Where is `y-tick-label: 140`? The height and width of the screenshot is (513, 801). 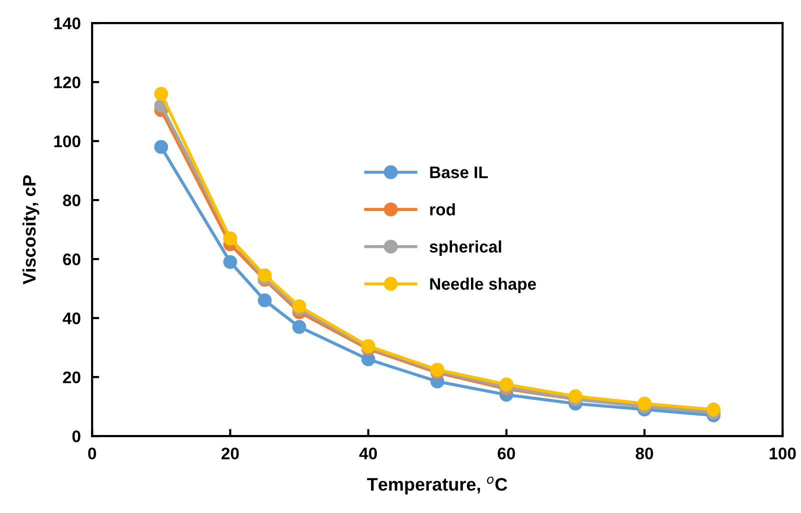 y-tick-label: 140 is located at coordinates (67, 23).